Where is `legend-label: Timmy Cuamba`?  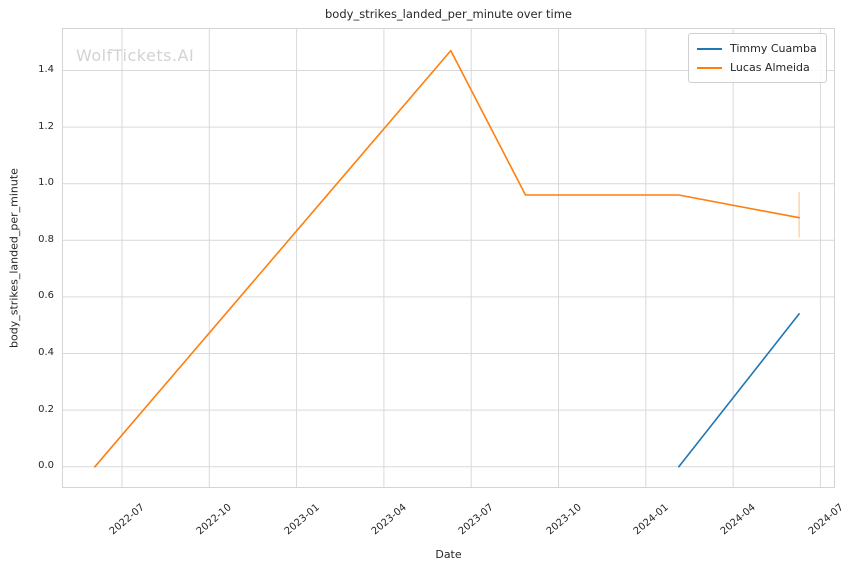
legend-label: Timmy Cuamba is located at coordinates (773, 48).